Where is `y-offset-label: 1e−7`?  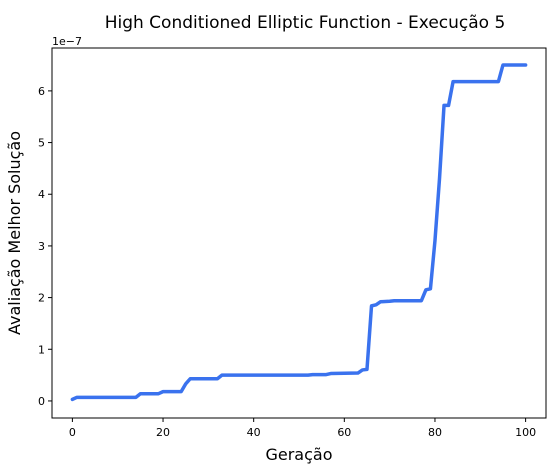
y-offset-label: 1e−7 is located at coordinates (67, 41).